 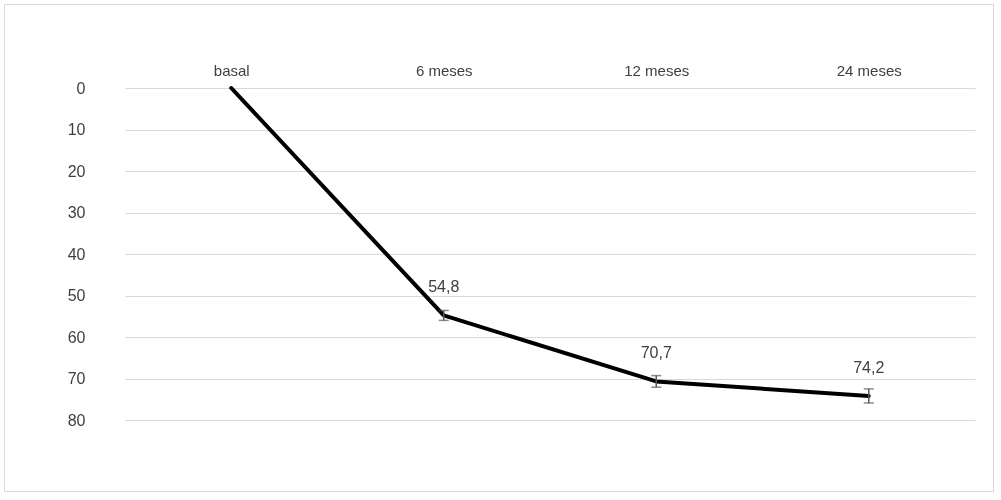 What do you see at coordinates (869, 70) in the screenshot?
I see `x-tick-label: 24 meses` at bounding box center [869, 70].